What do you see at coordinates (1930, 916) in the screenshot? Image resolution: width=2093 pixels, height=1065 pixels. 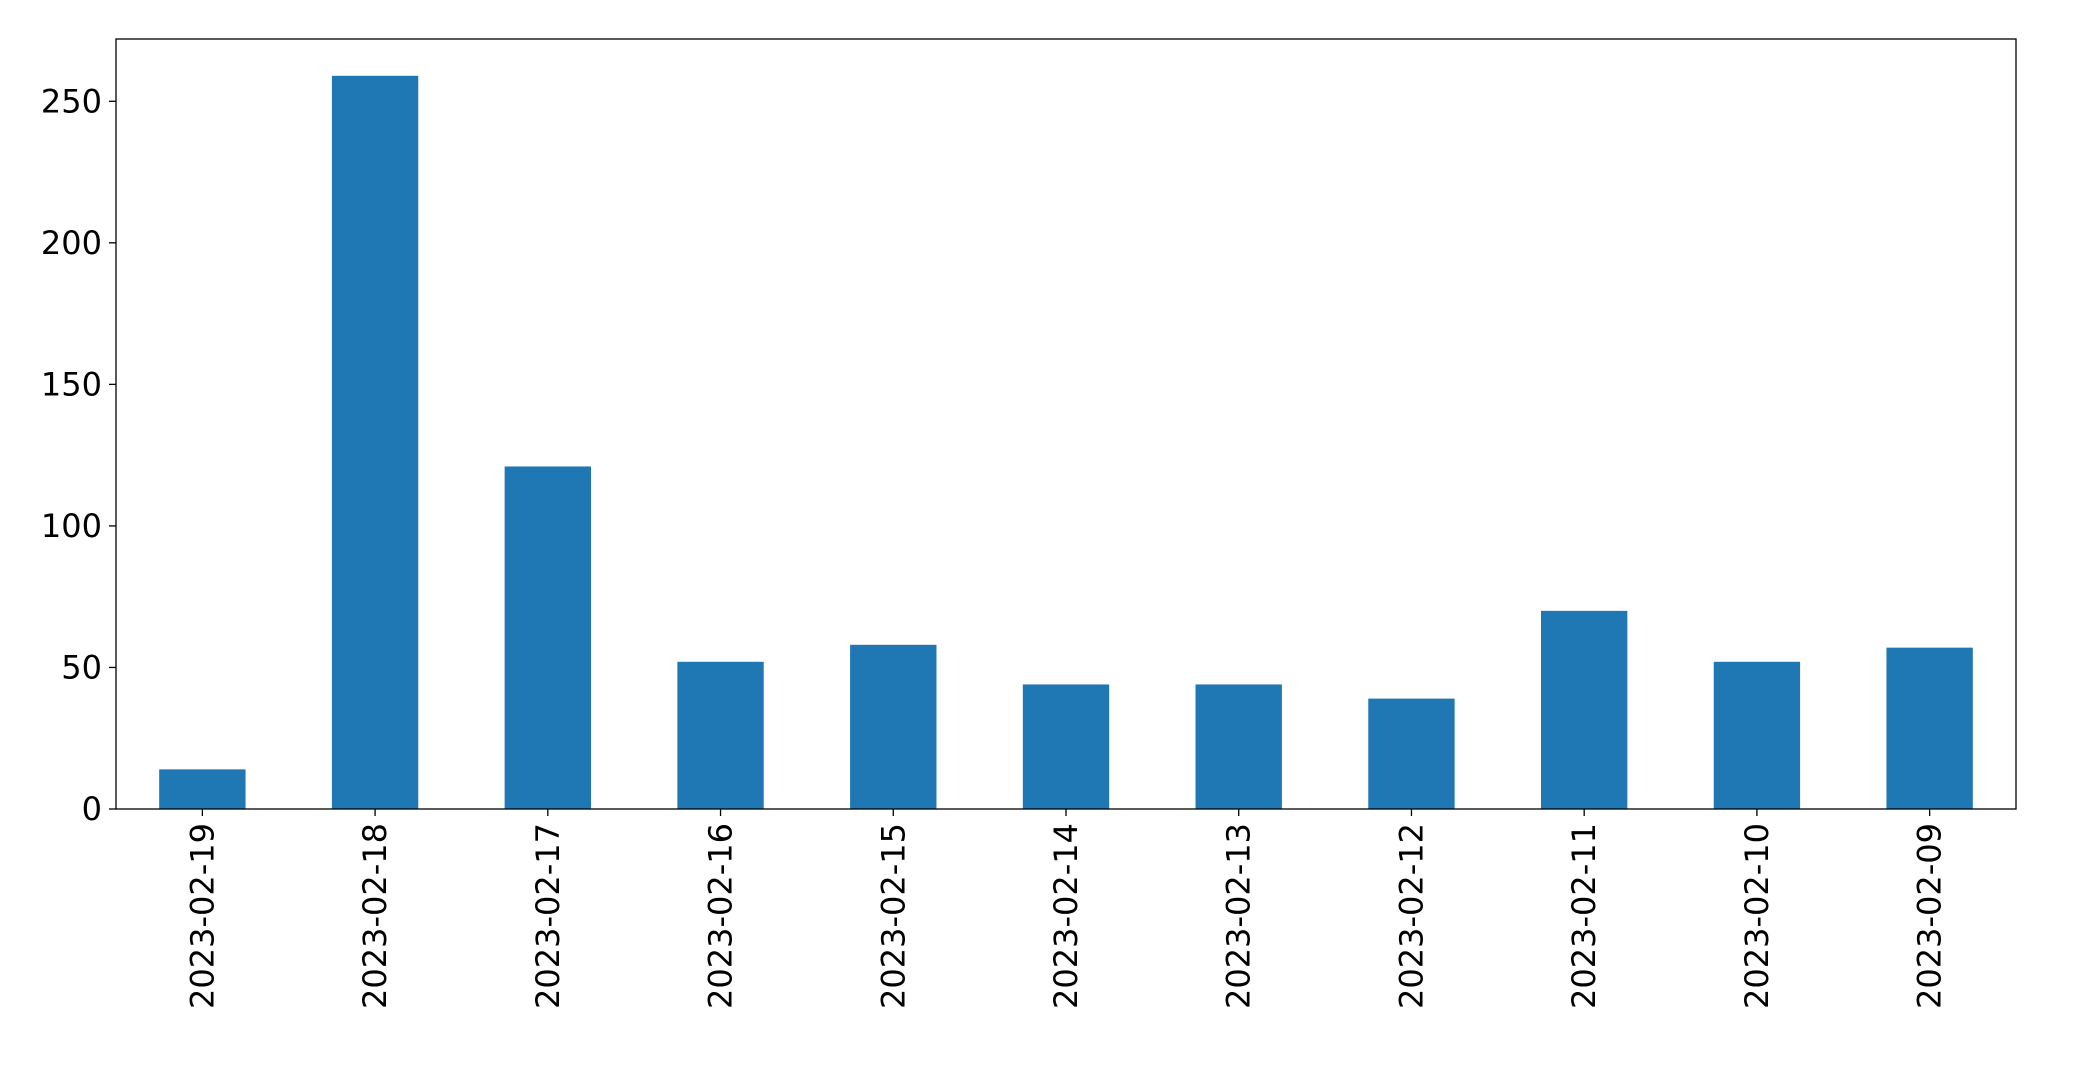 I see `x-tick-label: 2023-02-09` at bounding box center [1930, 916].